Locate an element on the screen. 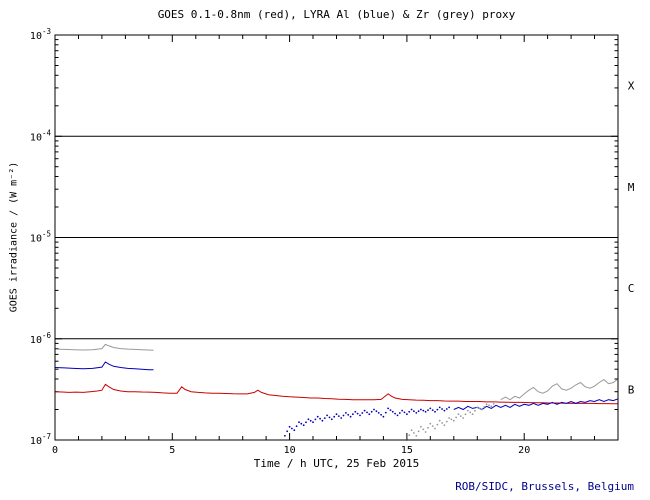 Image resolution: width=650 pixels, height=500 pixels. svg-text: C is located at coordinates (631, 288).